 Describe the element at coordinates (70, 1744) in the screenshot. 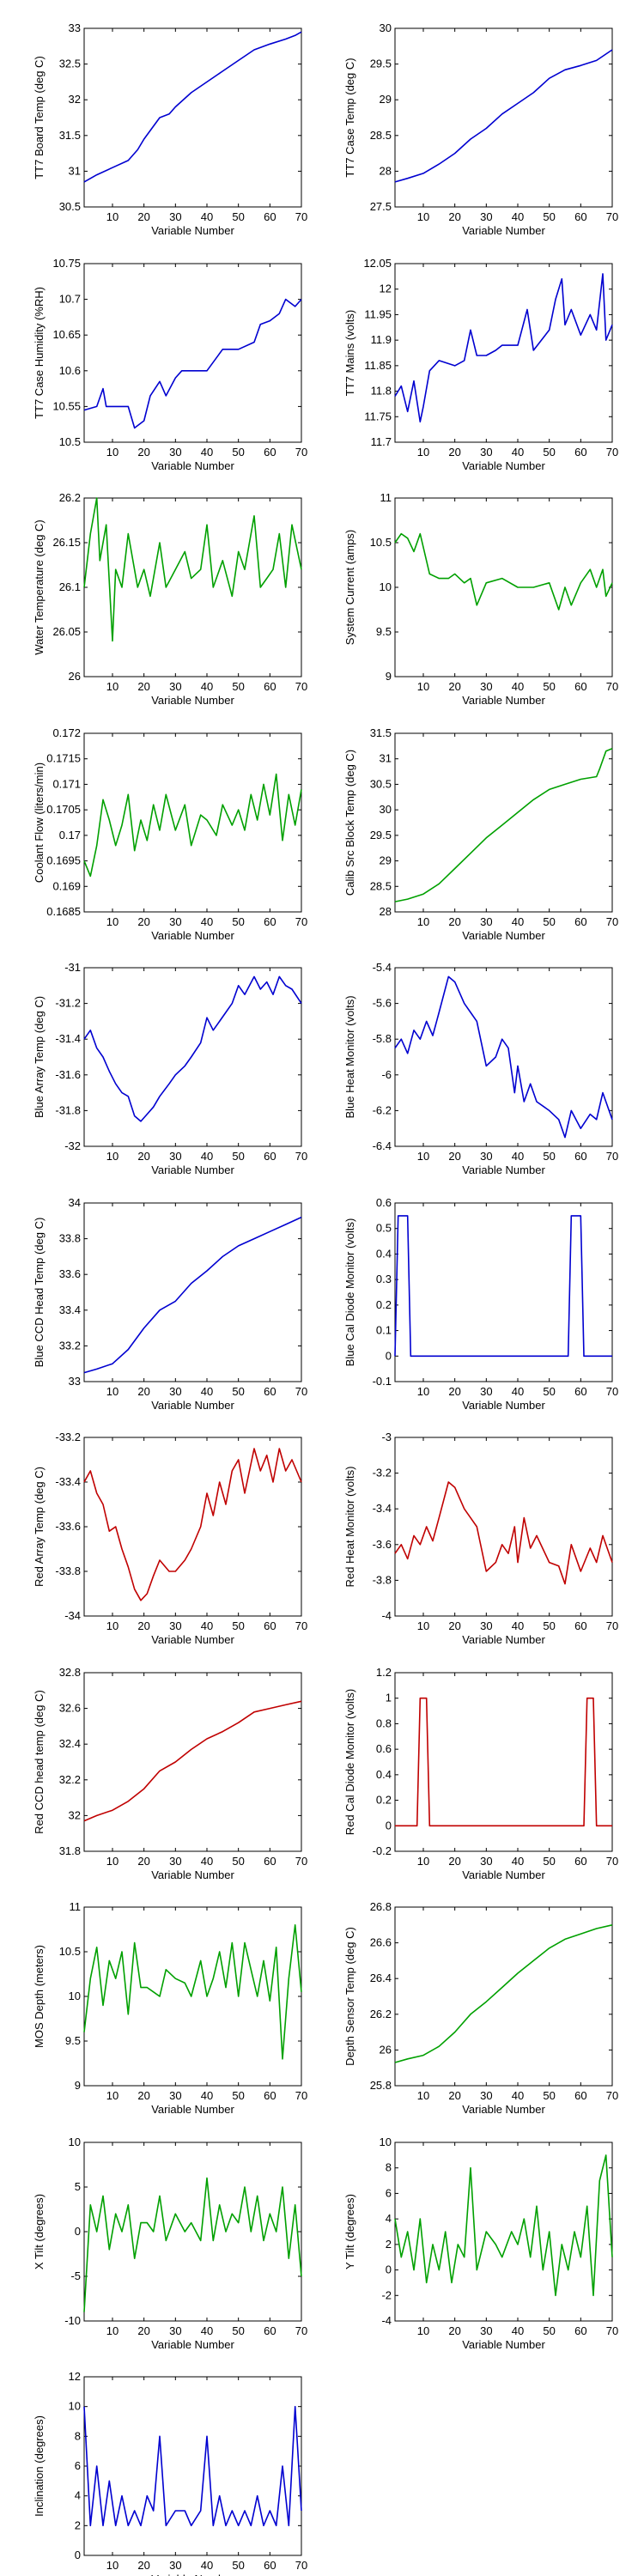

I see `y-tick-label: 32.4` at that location.